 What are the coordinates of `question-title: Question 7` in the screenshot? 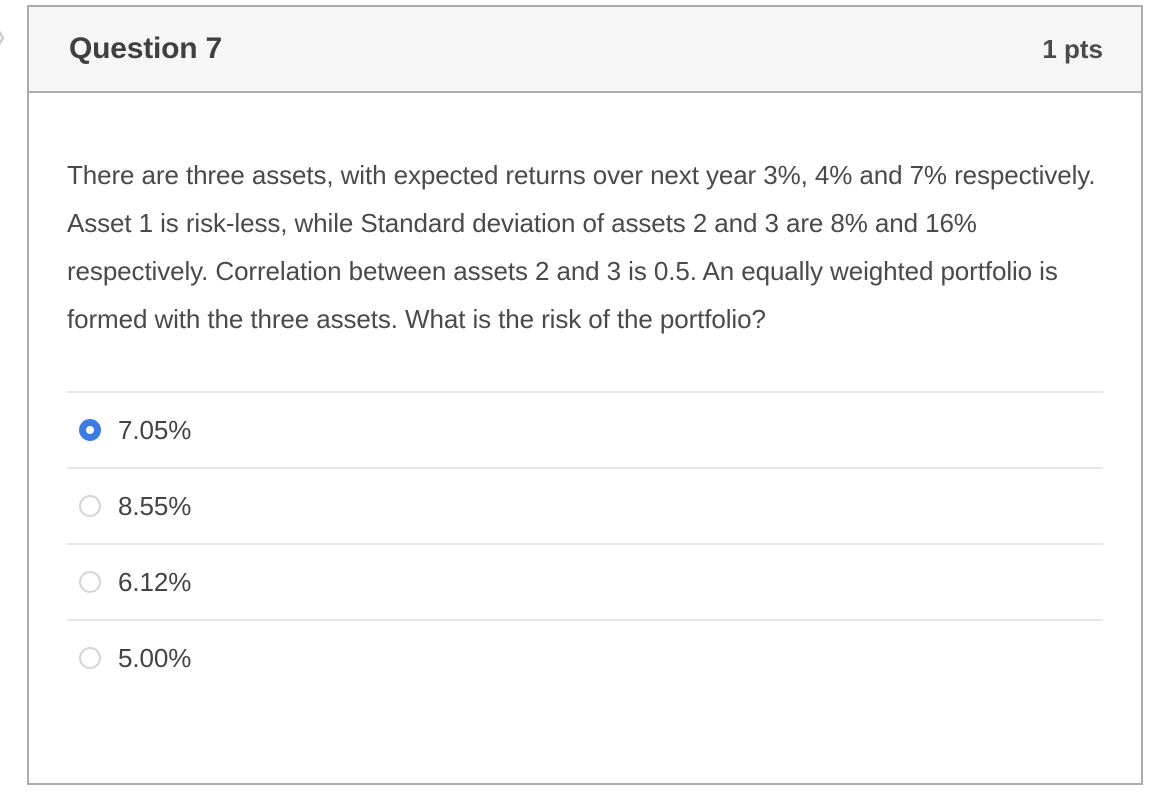 It's located at (146, 48).